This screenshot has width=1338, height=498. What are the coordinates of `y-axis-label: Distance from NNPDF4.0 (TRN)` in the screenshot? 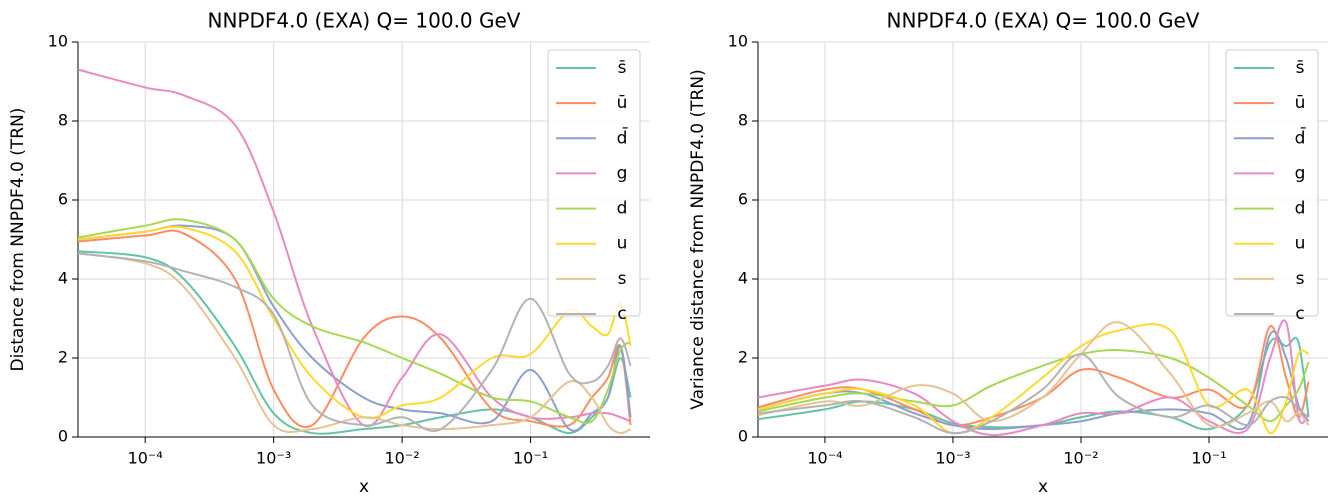 It's located at (18, 240).